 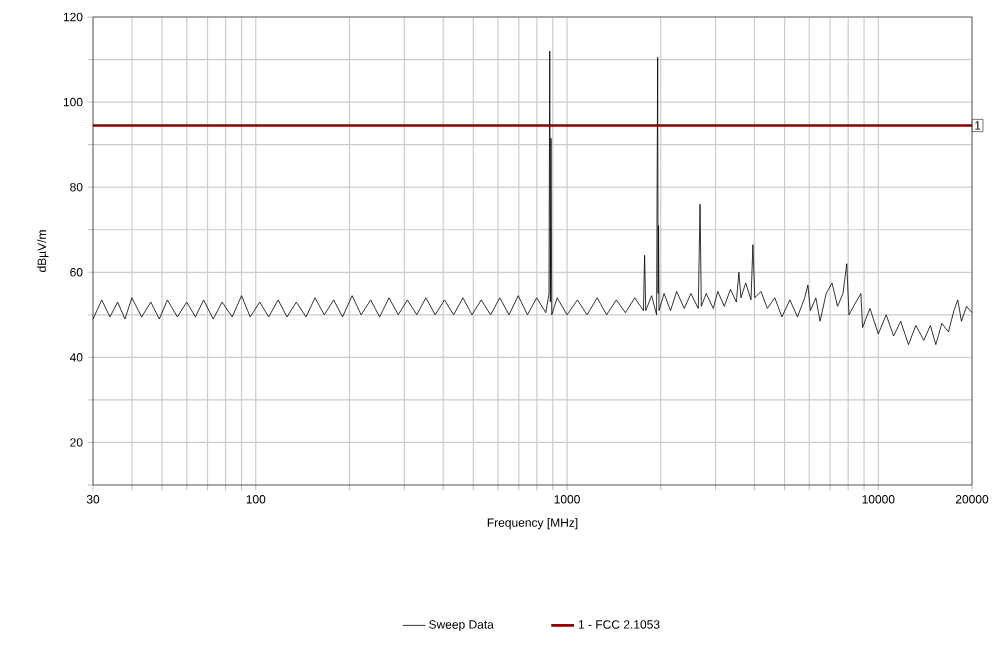 What do you see at coordinates (76, 442) in the screenshot?
I see `y-tick-label: 20` at bounding box center [76, 442].